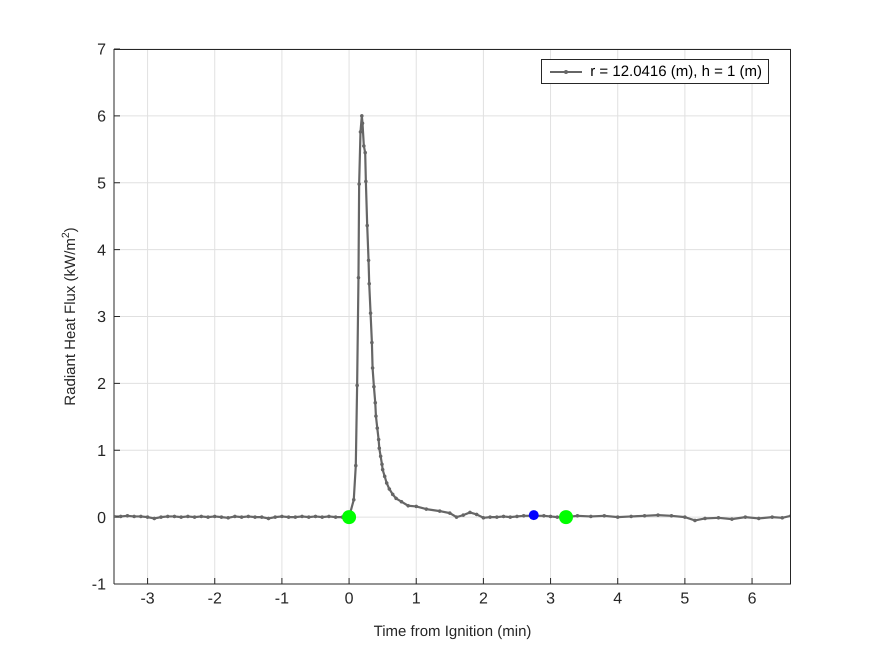  I want to click on y-tick-label: 7, so click(101, 50).